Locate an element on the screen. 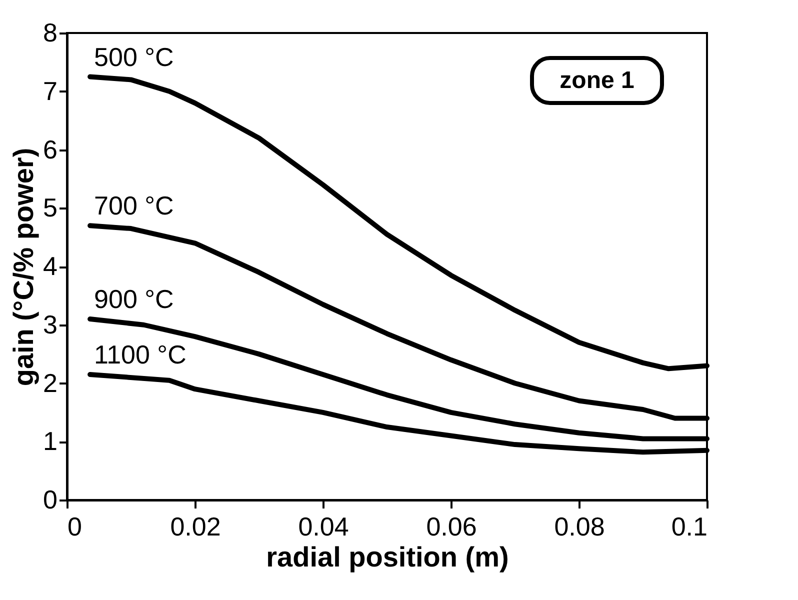 The height and width of the screenshot is (600, 798). y-tick-label: 2 is located at coordinates (50, 383).